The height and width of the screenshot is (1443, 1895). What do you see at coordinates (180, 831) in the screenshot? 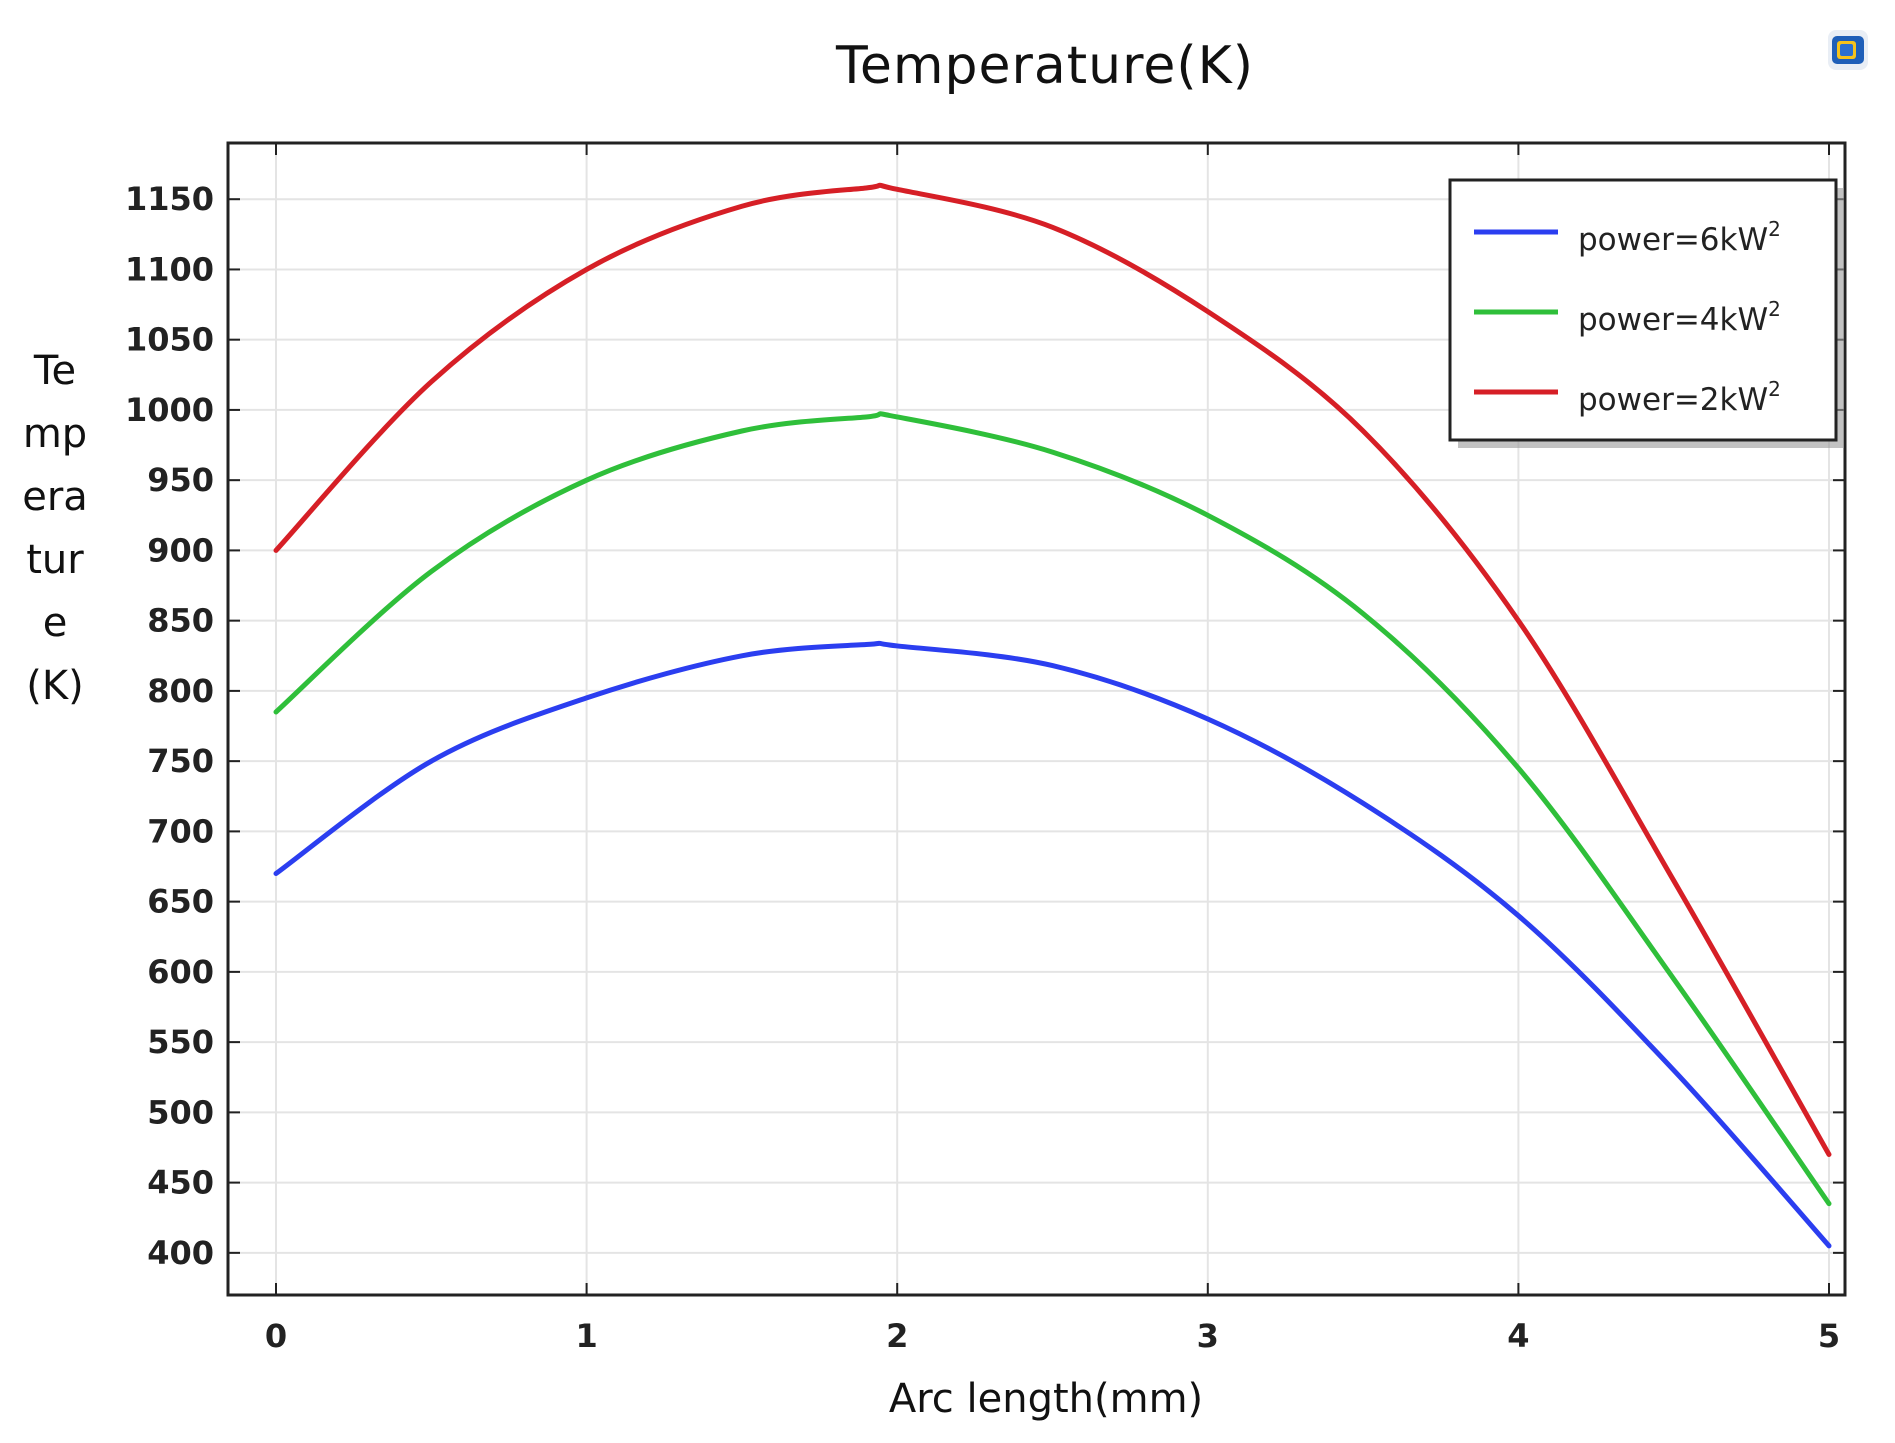
I see `y-tick-label: 700` at bounding box center [180, 831].